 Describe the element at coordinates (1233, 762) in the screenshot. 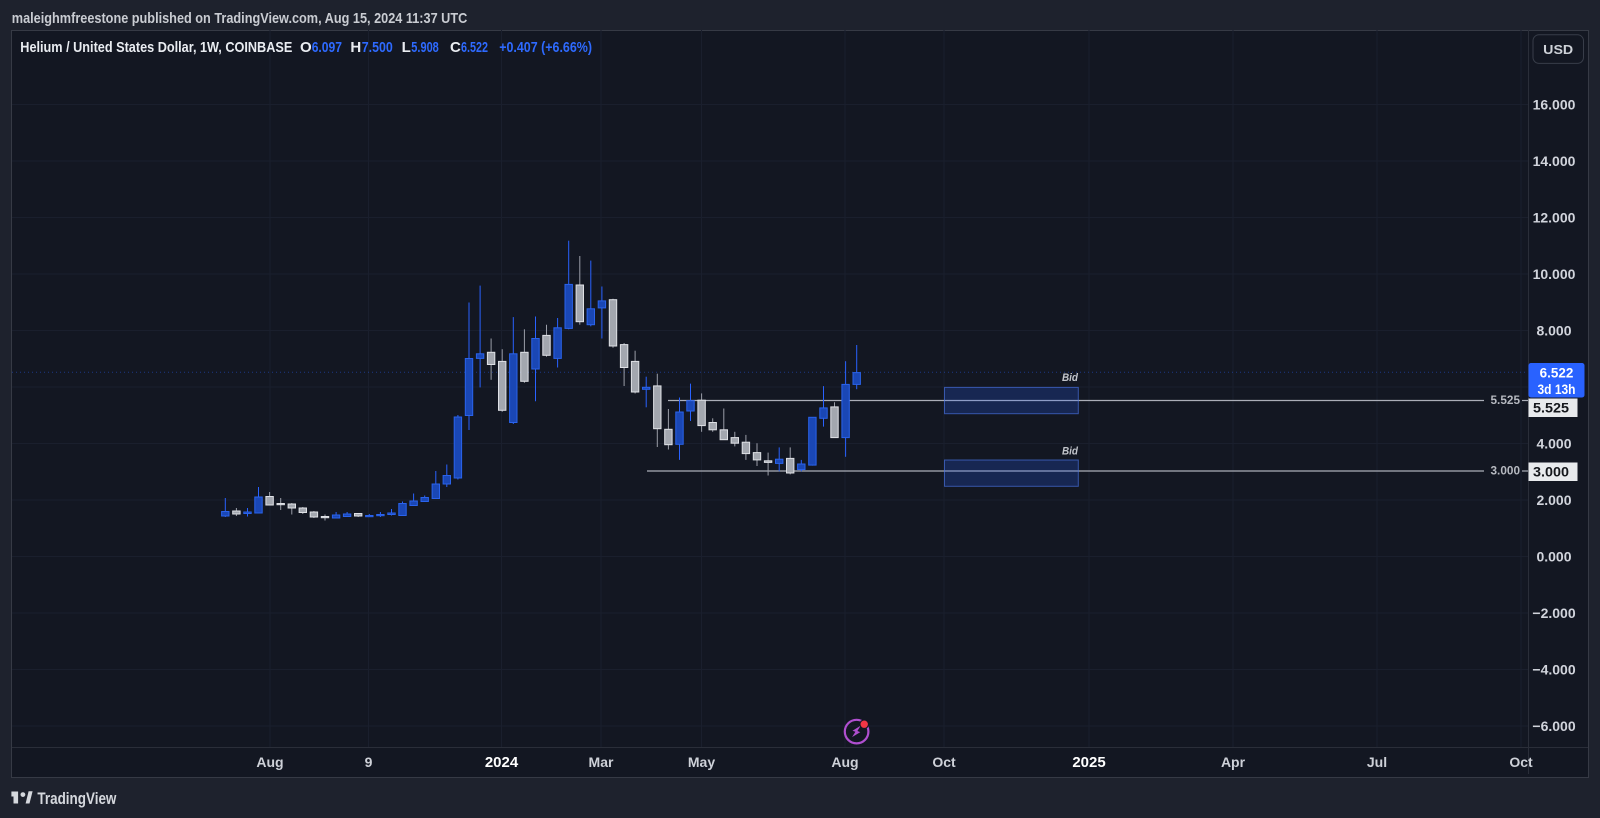

I see `svg-text: Apr` at that location.